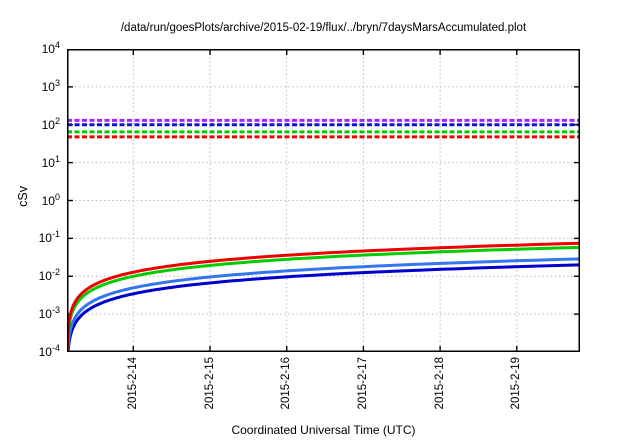 The height and width of the screenshot is (448, 640). I want to click on x-tick-label: 2015-2-15, so click(209, 383).